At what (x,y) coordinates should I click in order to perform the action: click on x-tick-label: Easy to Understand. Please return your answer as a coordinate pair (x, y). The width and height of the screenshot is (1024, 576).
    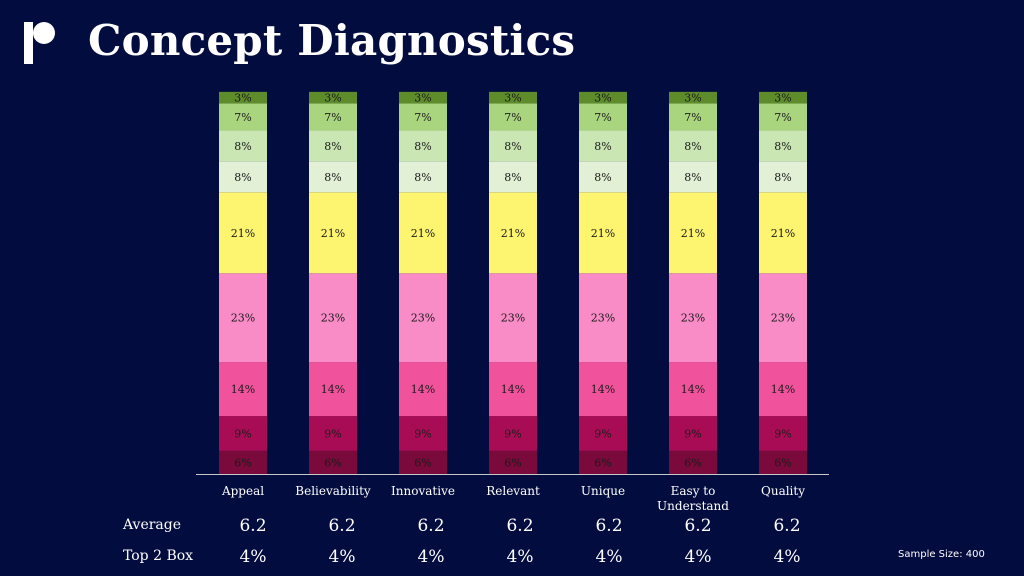
    Looking at the image, I should click on (693, 498).